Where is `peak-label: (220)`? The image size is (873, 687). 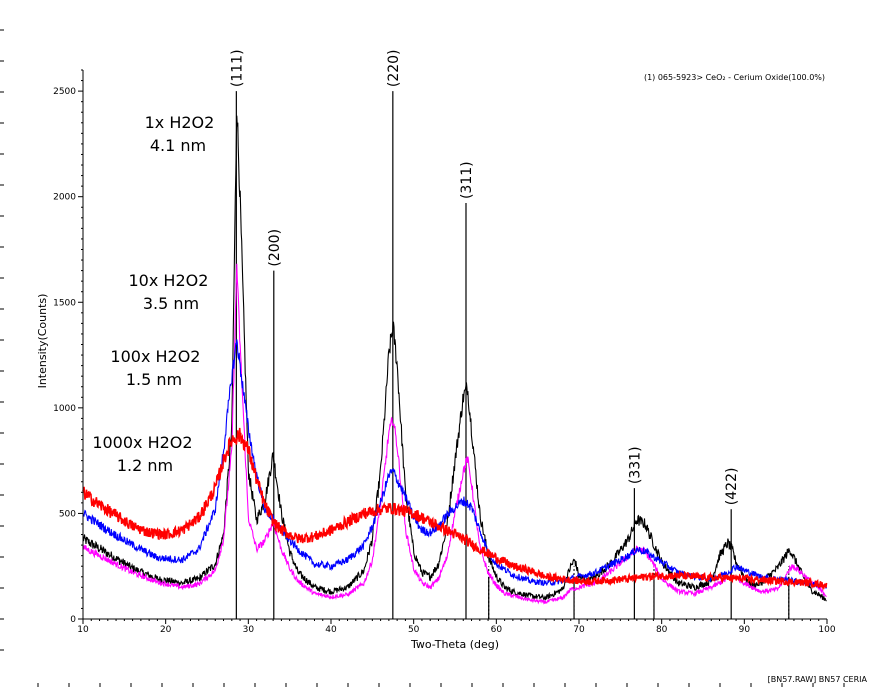
peak-label: (220) is located at coordinates (394, 68).